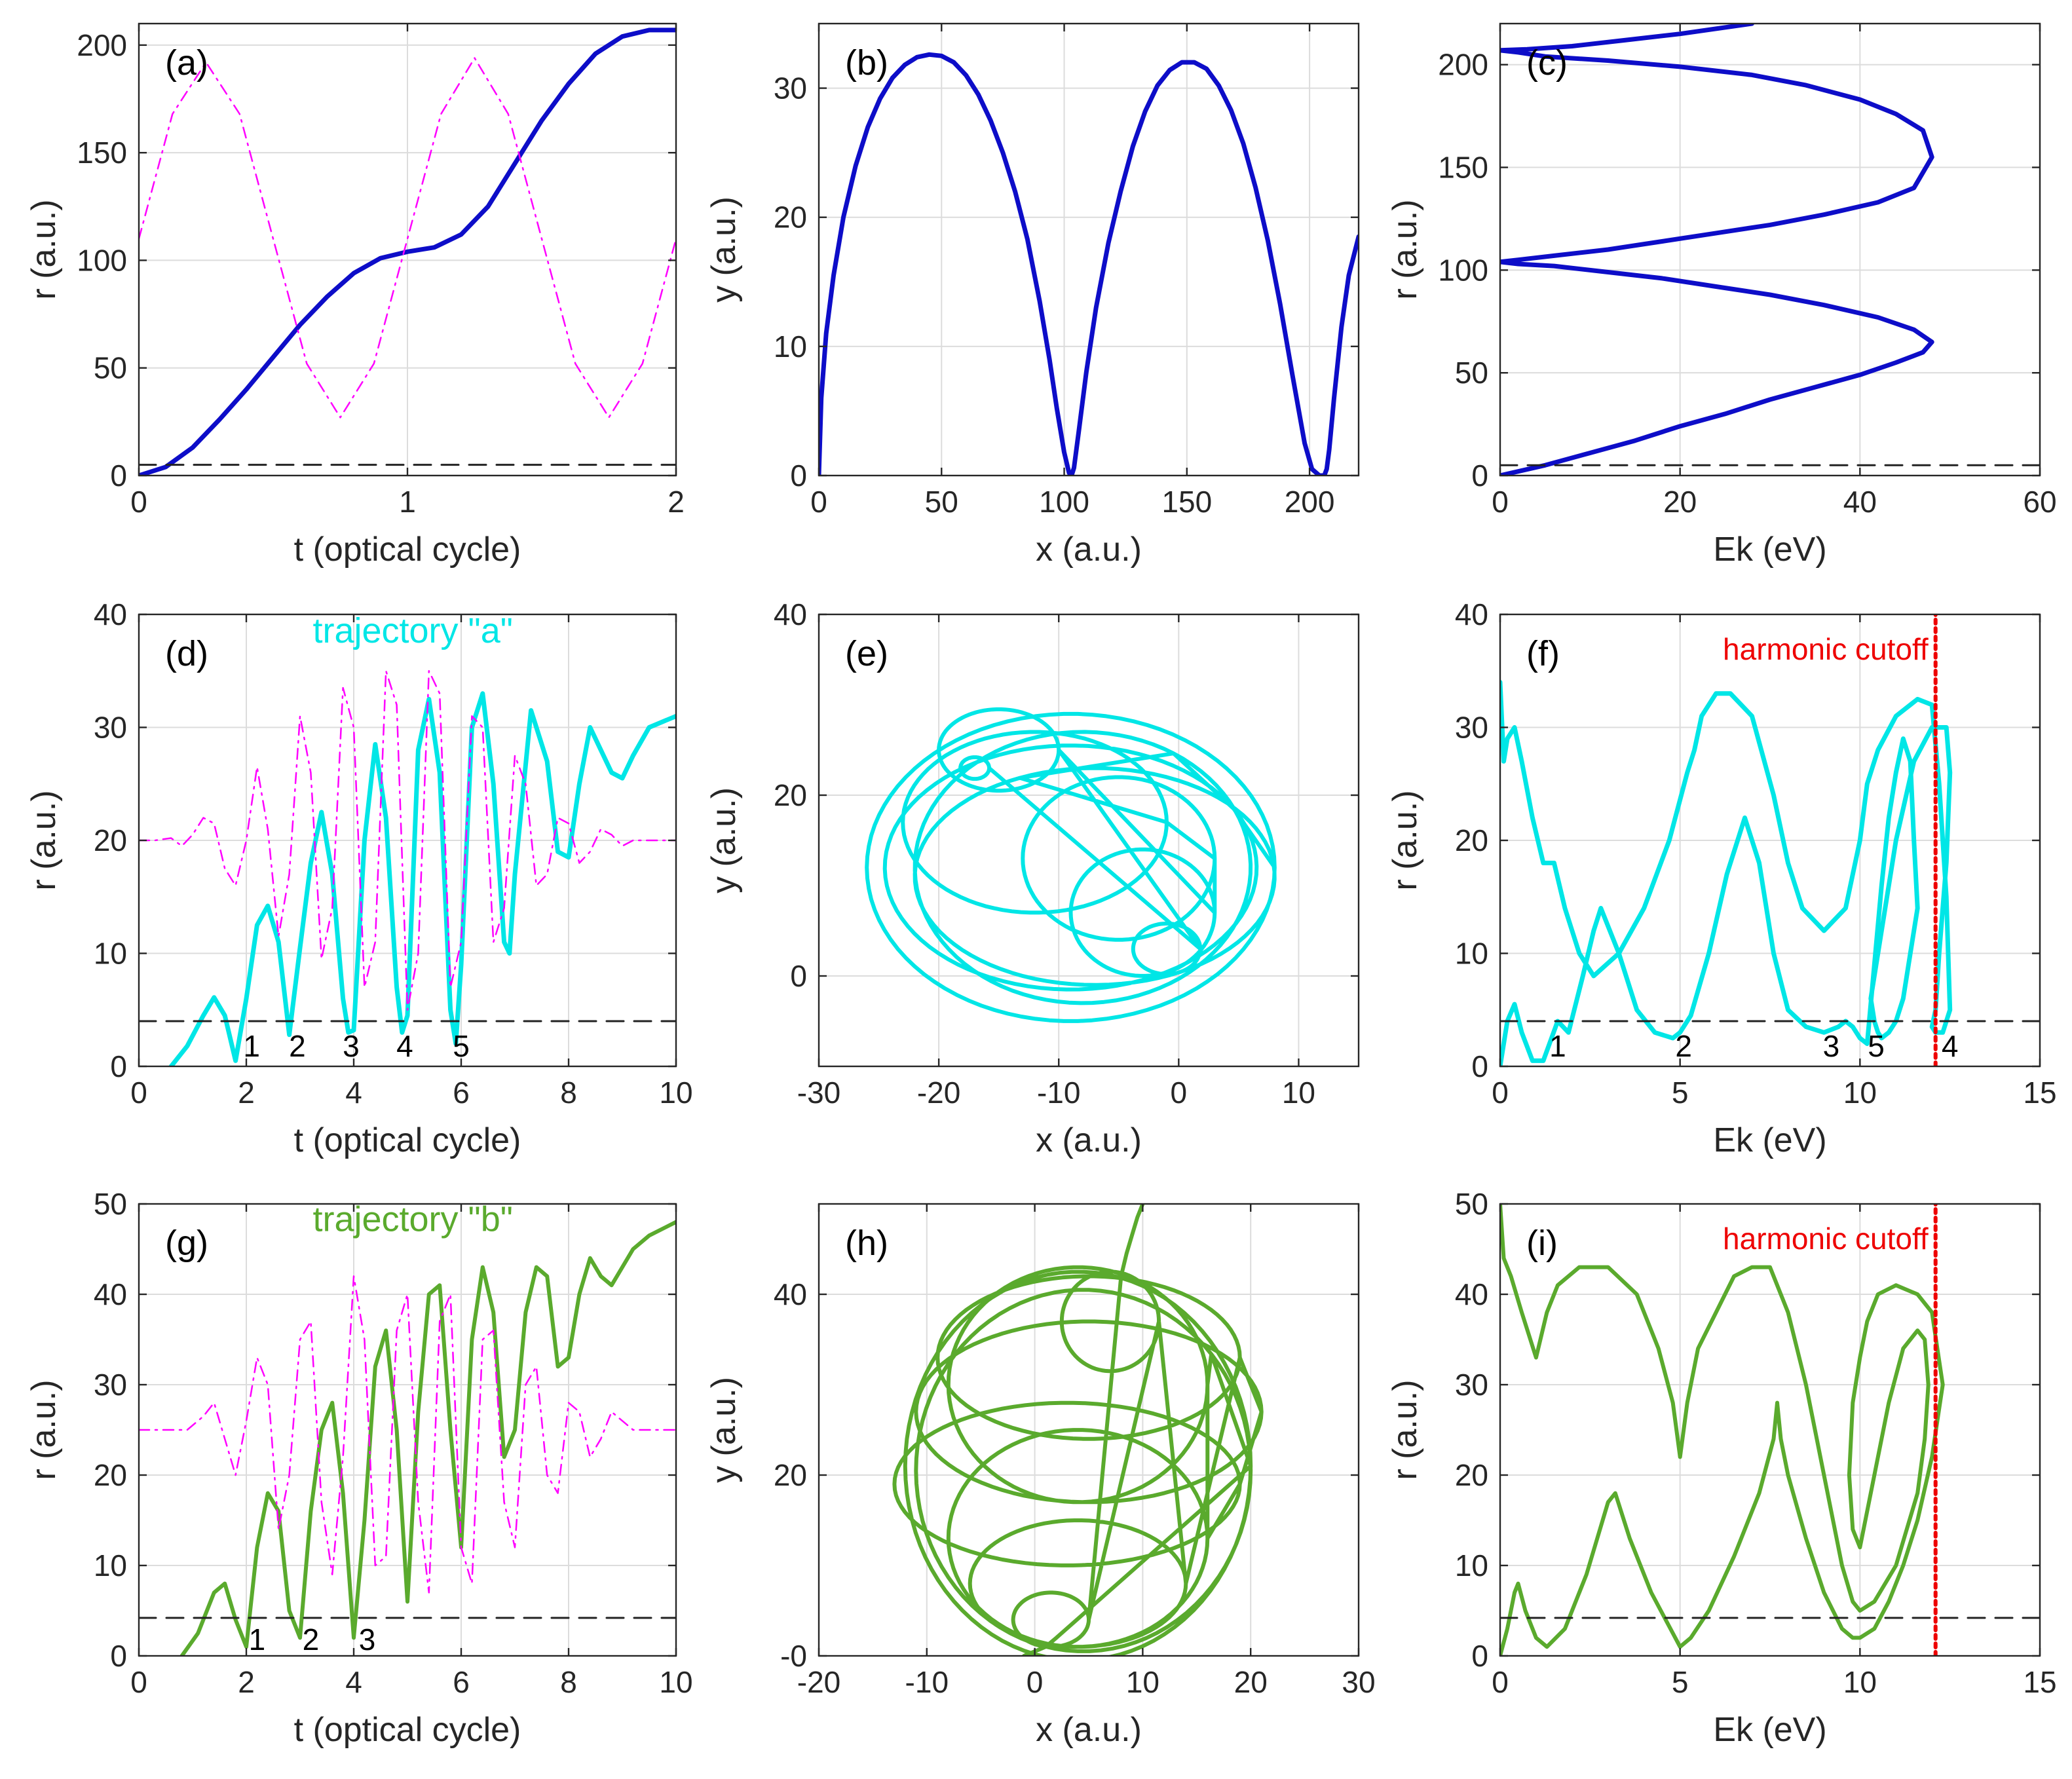  What do you see at coordinates (407, 1140) in the screenshot?
I see `x-axis-title: t (optical cycle)` at bounding box center [407, 1140].